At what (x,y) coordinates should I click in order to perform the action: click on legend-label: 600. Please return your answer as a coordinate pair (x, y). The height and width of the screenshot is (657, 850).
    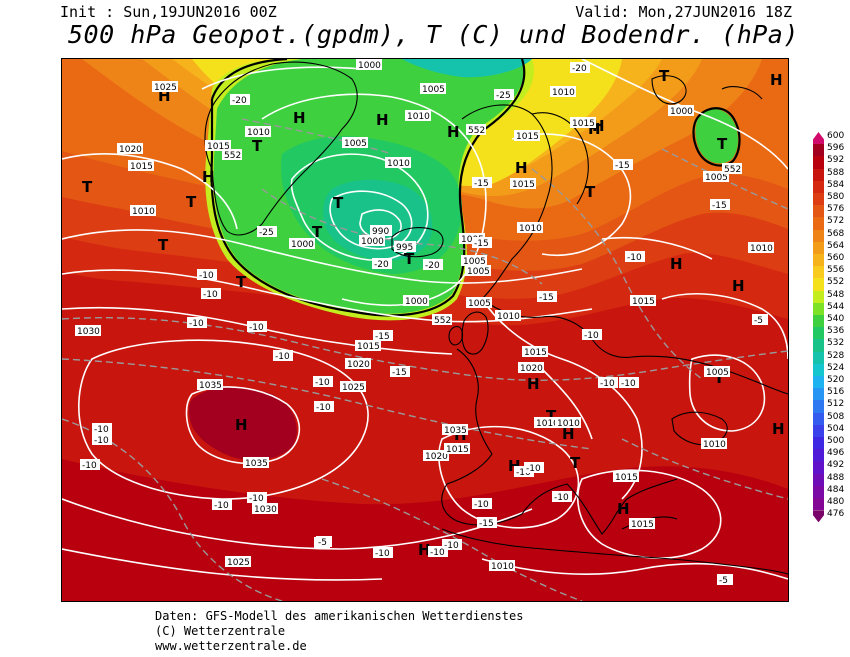
    Looking at the image, I should click on (836, 136).